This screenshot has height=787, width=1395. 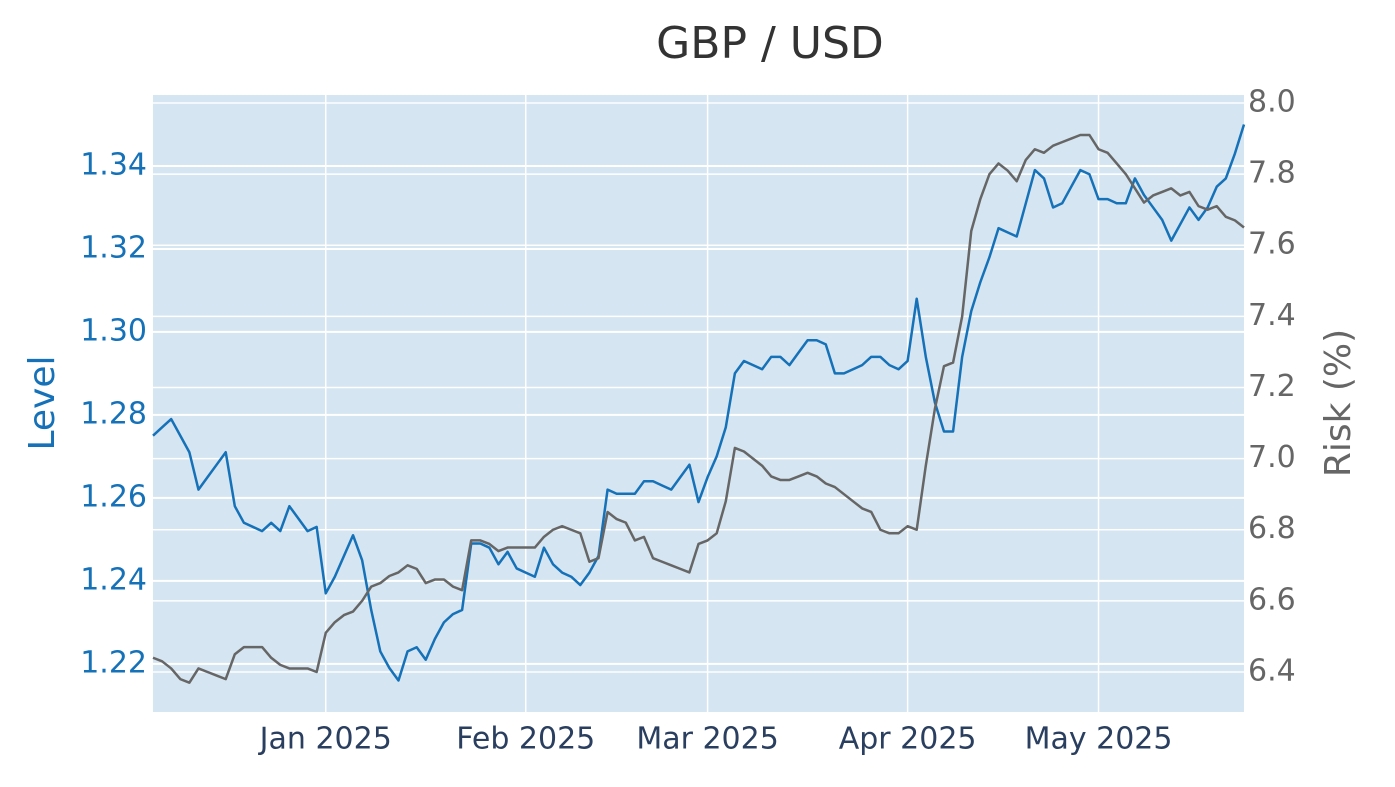 What do you see at coordinates (1338, 403) in the screenshot?
I see `y2-axis-title: Risk (%)` at bounding box center [1338, 403].